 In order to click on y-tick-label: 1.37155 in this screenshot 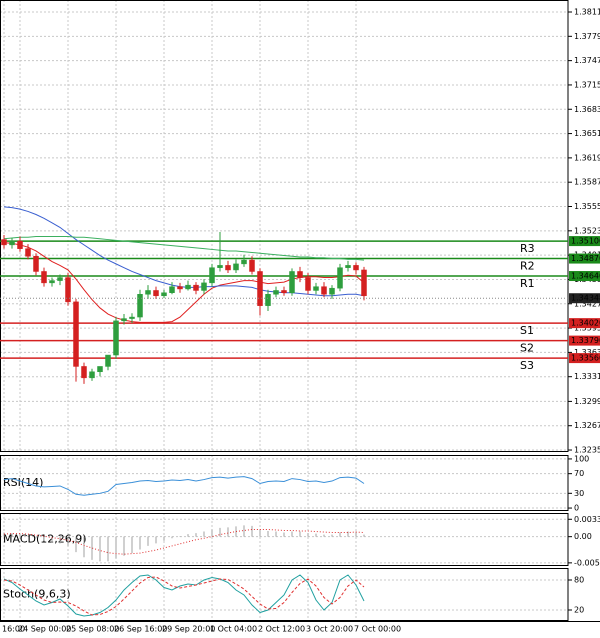, I will do `click(587, 84)`.